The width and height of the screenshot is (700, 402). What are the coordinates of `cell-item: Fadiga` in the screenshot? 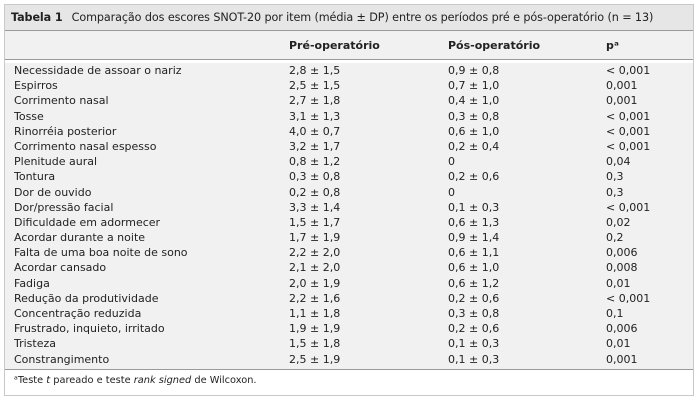 It's located at (32, 283).